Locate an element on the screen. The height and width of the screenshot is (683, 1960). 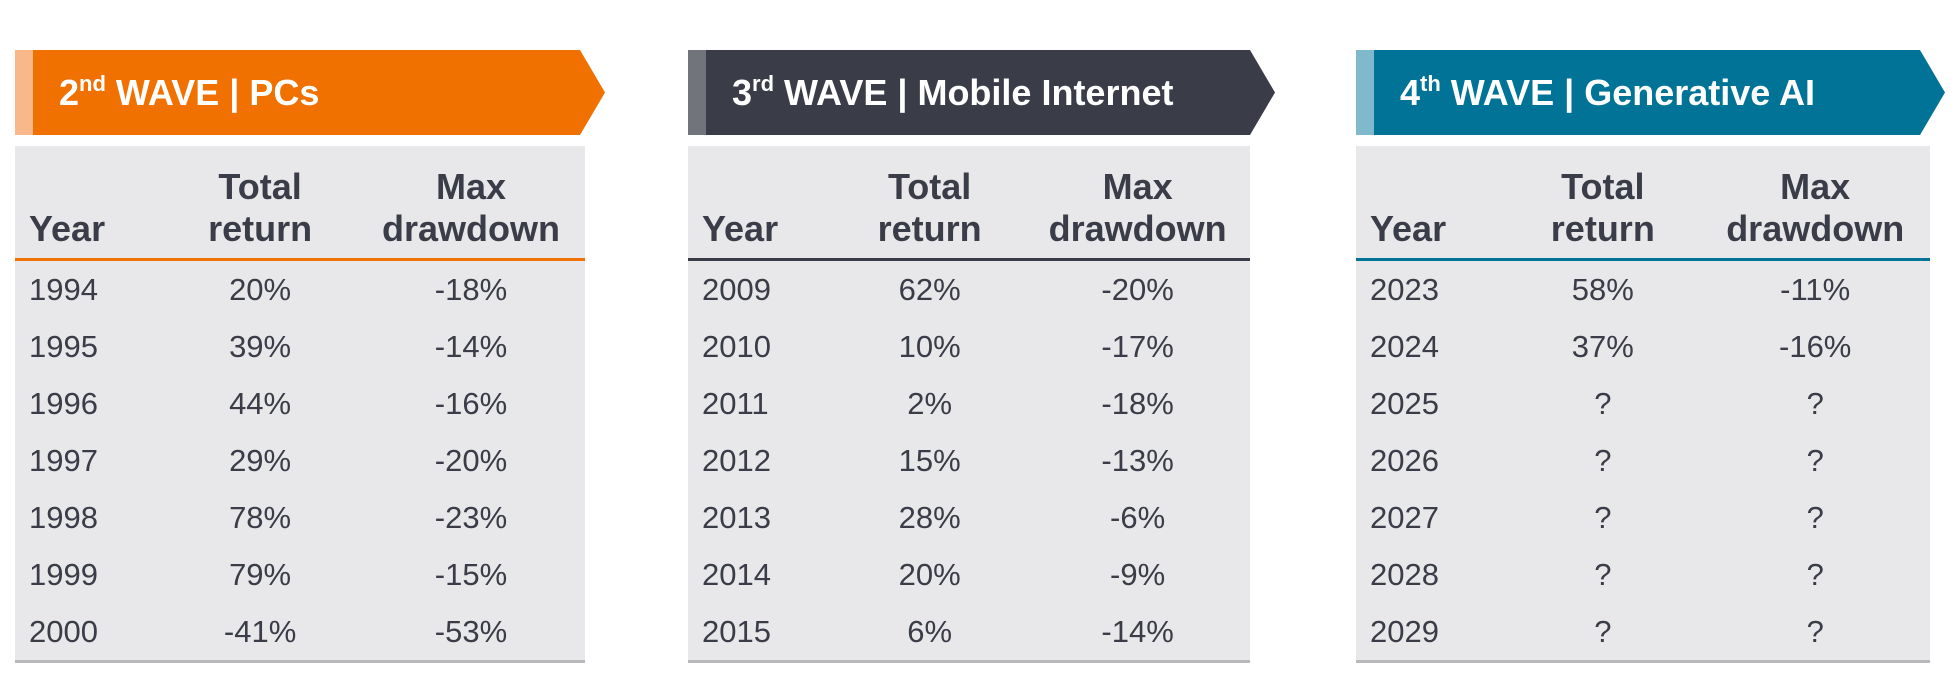
table-row: 2025 ? ? is located at coordinates (1643, 403).